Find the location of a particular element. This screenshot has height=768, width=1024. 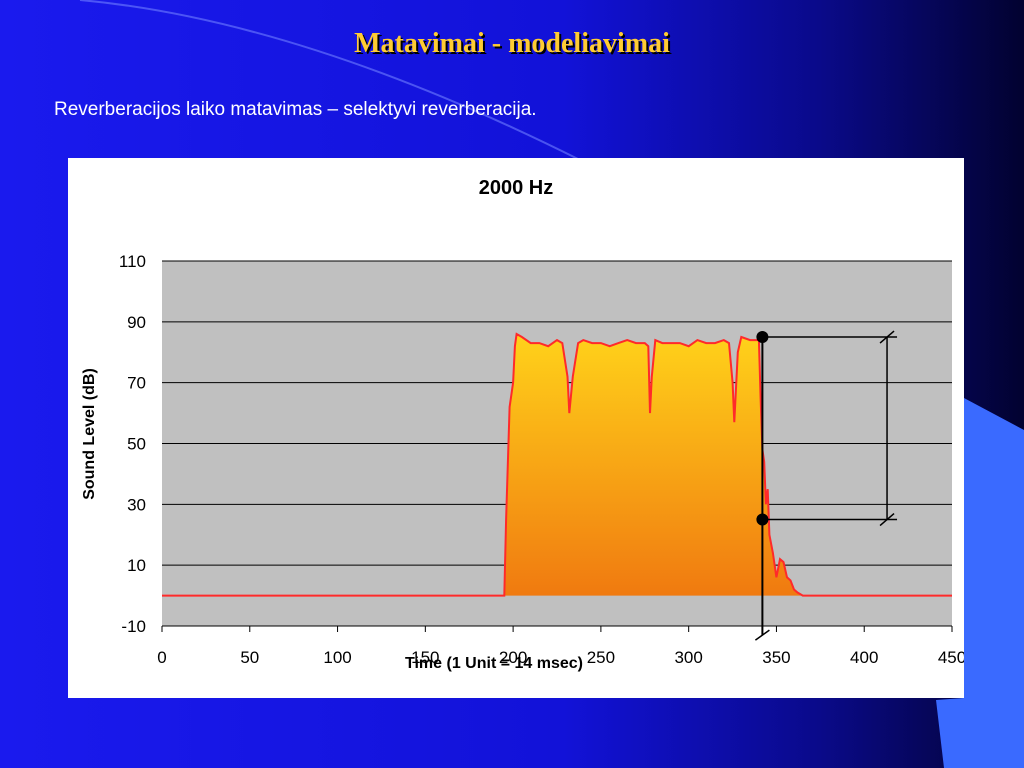

y-tick-label: 10 is located at coordinates (136, 565).